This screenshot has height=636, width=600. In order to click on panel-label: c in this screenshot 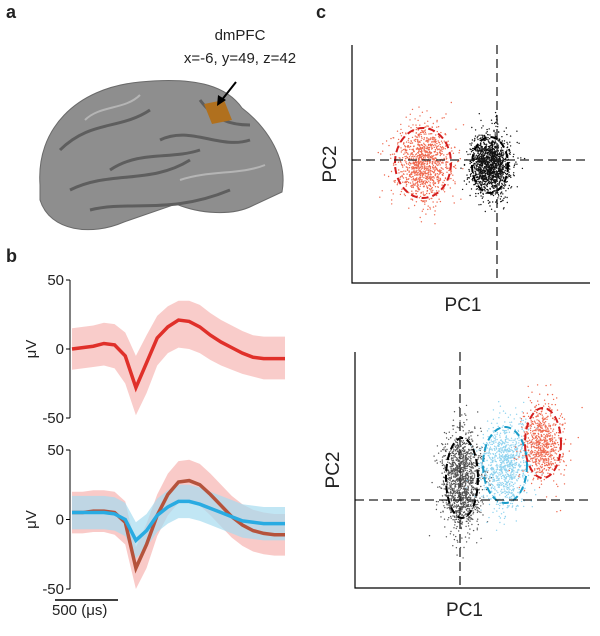, I will do `click(321, 12)`.